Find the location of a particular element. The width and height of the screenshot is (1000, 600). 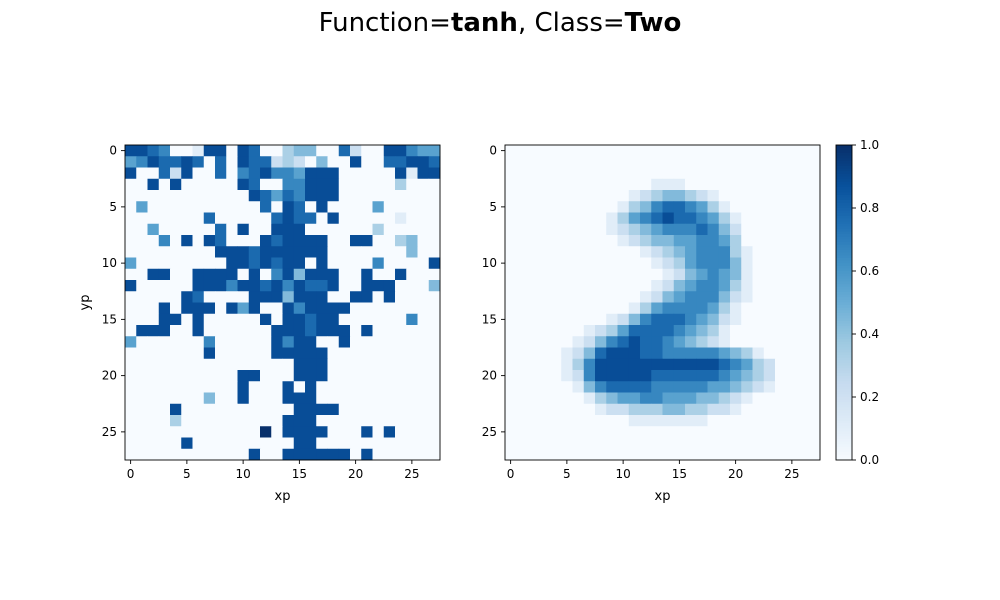

x-axis-label: xp is located at coordinates (283, 496).